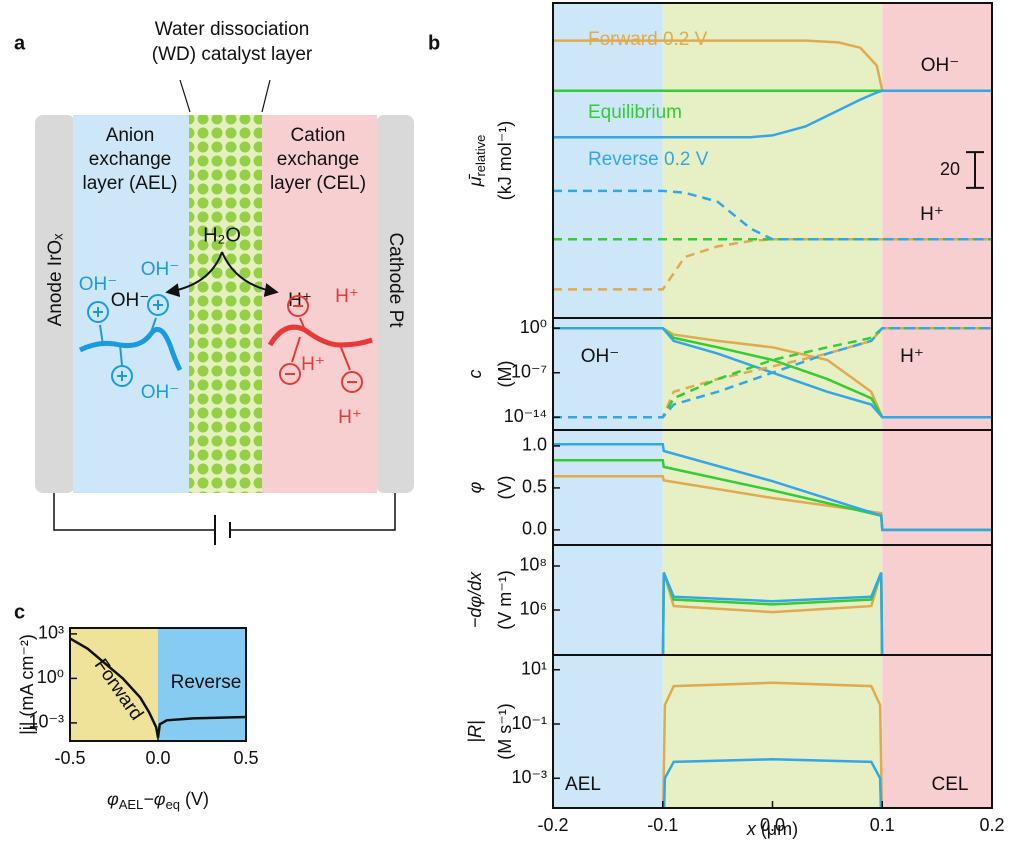 The image size is (1027, 842). What do you see at coordinates (533, 609) in the screenshot?
I see `y-tick-label: 10⁶` at bounding box center [533, 609].